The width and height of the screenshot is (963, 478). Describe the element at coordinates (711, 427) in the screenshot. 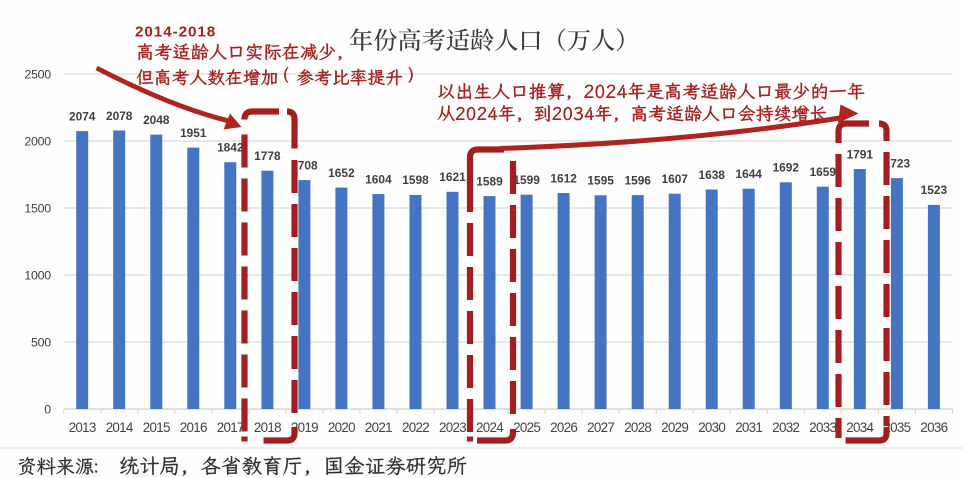

I see `svg-text: 2030` at that location.